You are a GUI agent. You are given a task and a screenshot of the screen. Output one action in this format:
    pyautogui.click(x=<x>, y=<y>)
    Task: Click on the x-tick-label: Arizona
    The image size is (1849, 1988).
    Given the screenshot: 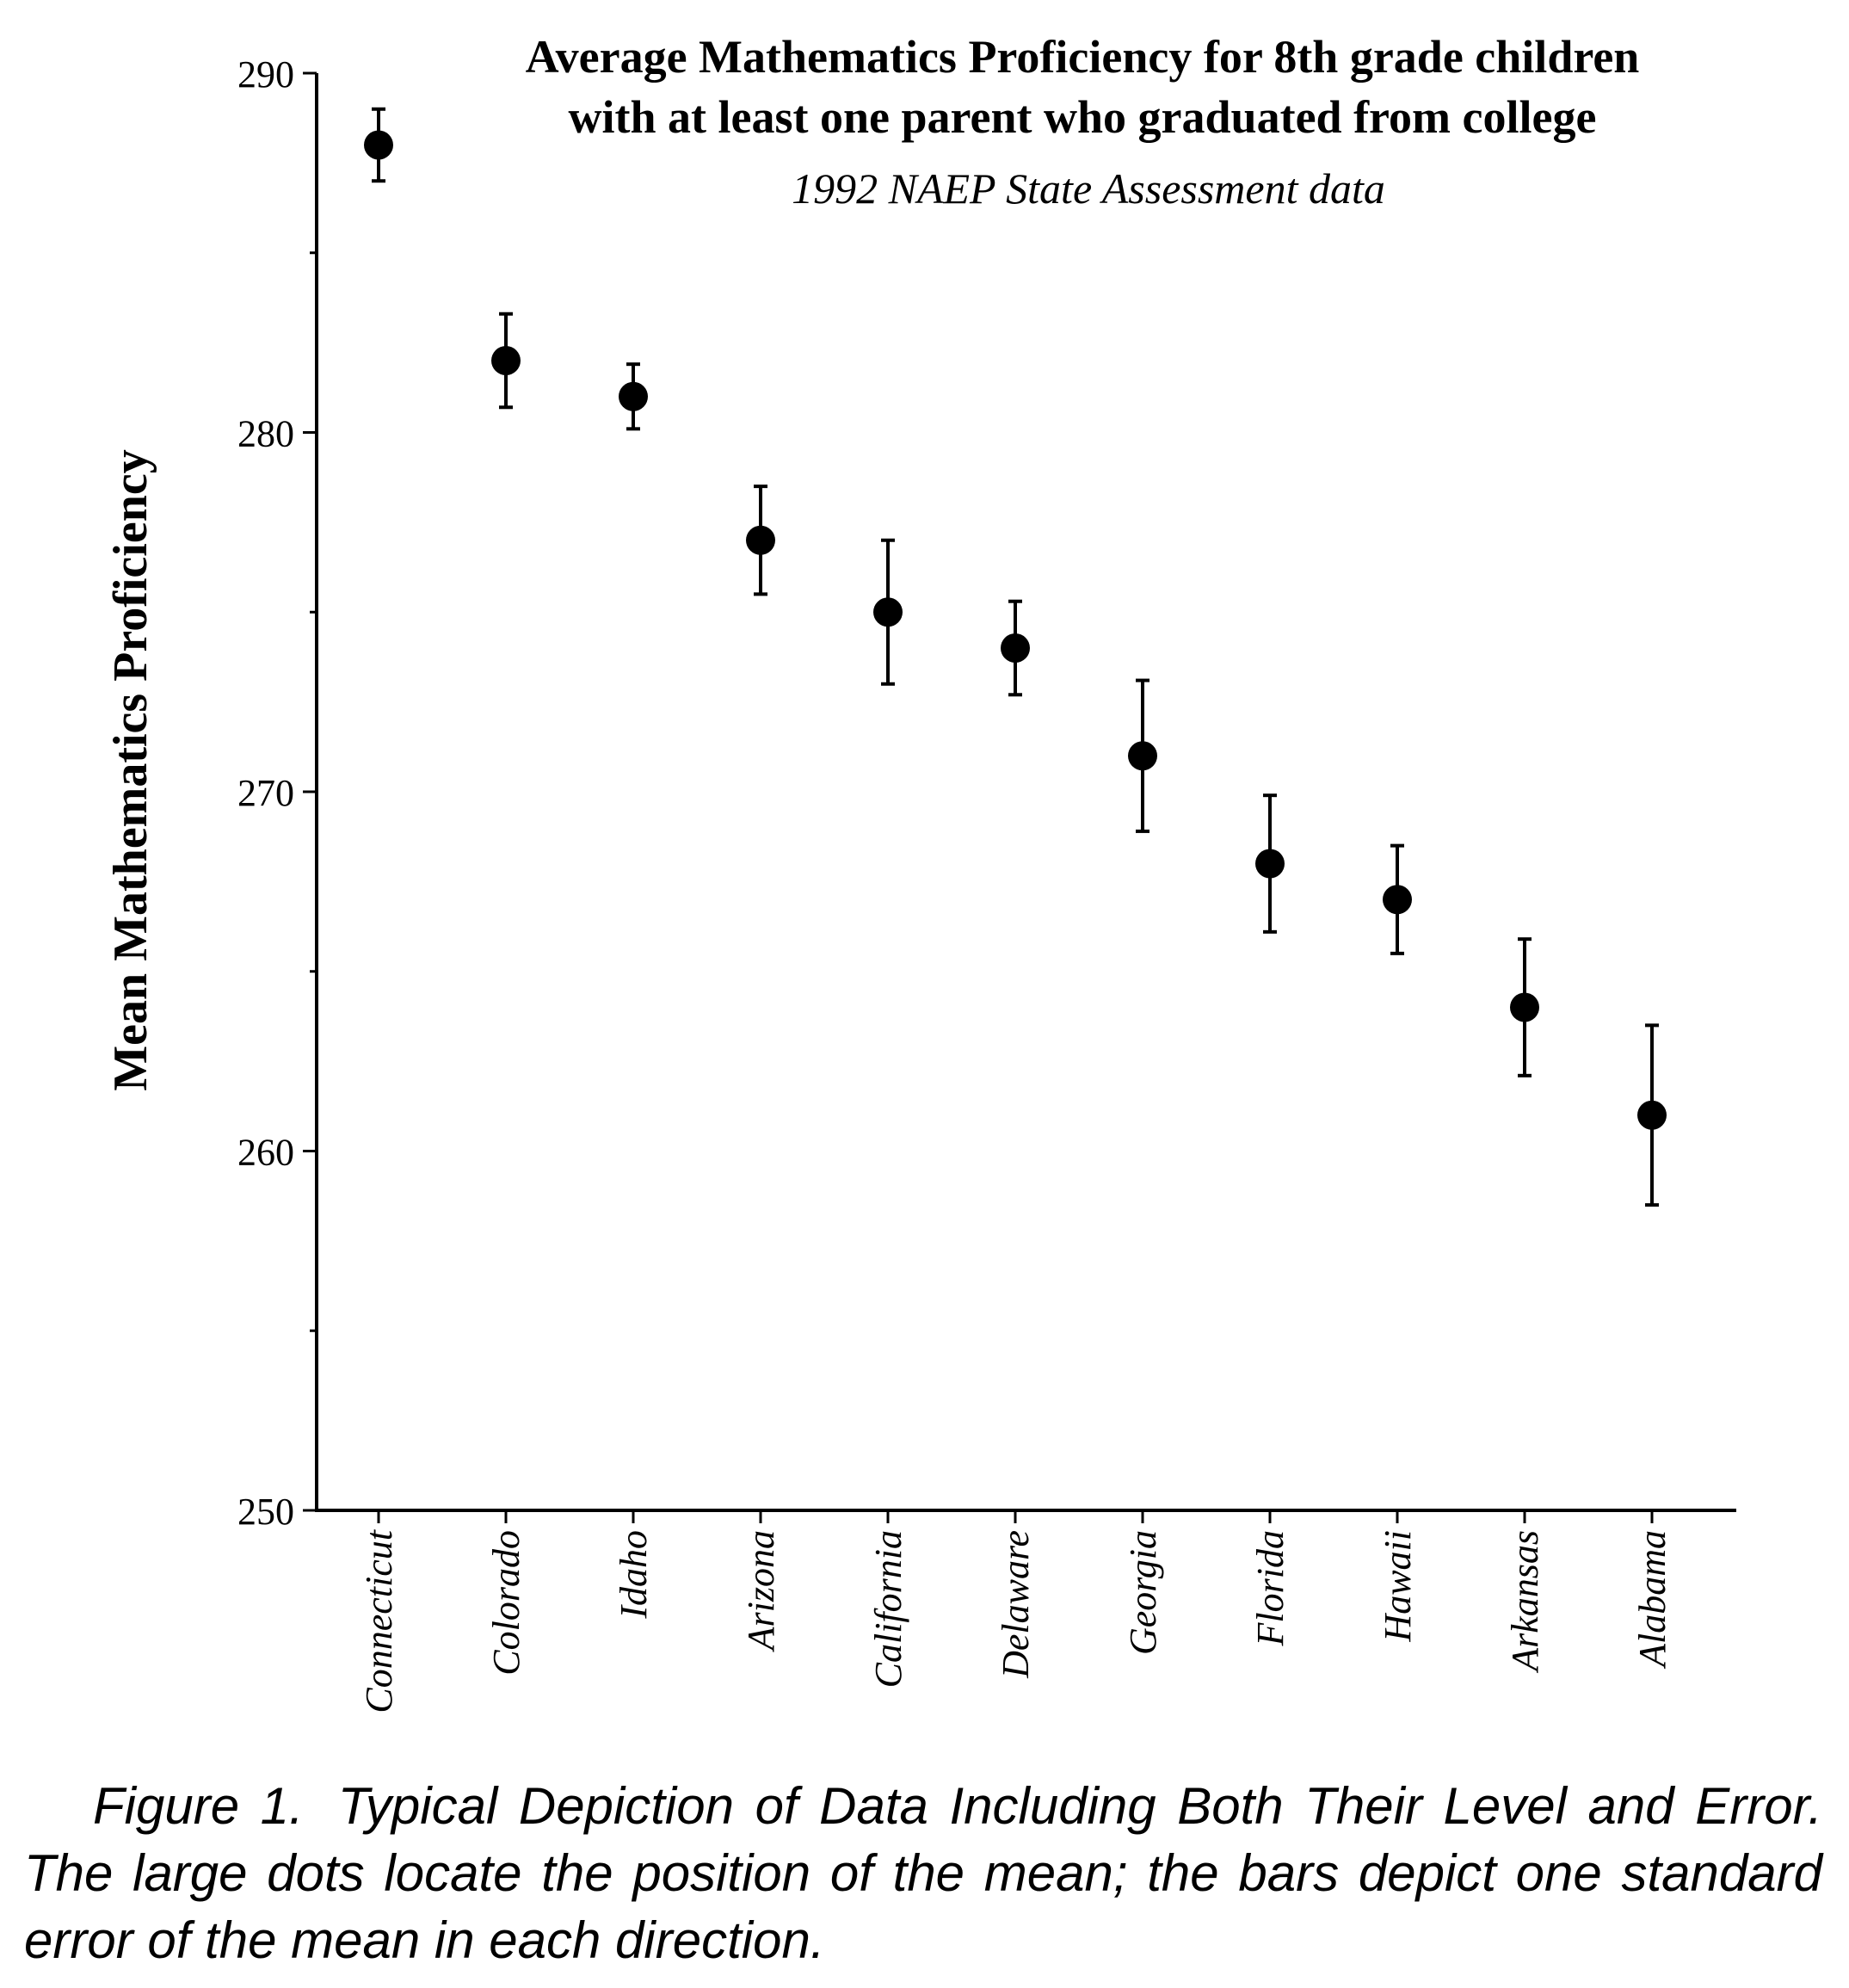 What is the action you would take?
    pyautogui.click(x=761, y=1591)
    